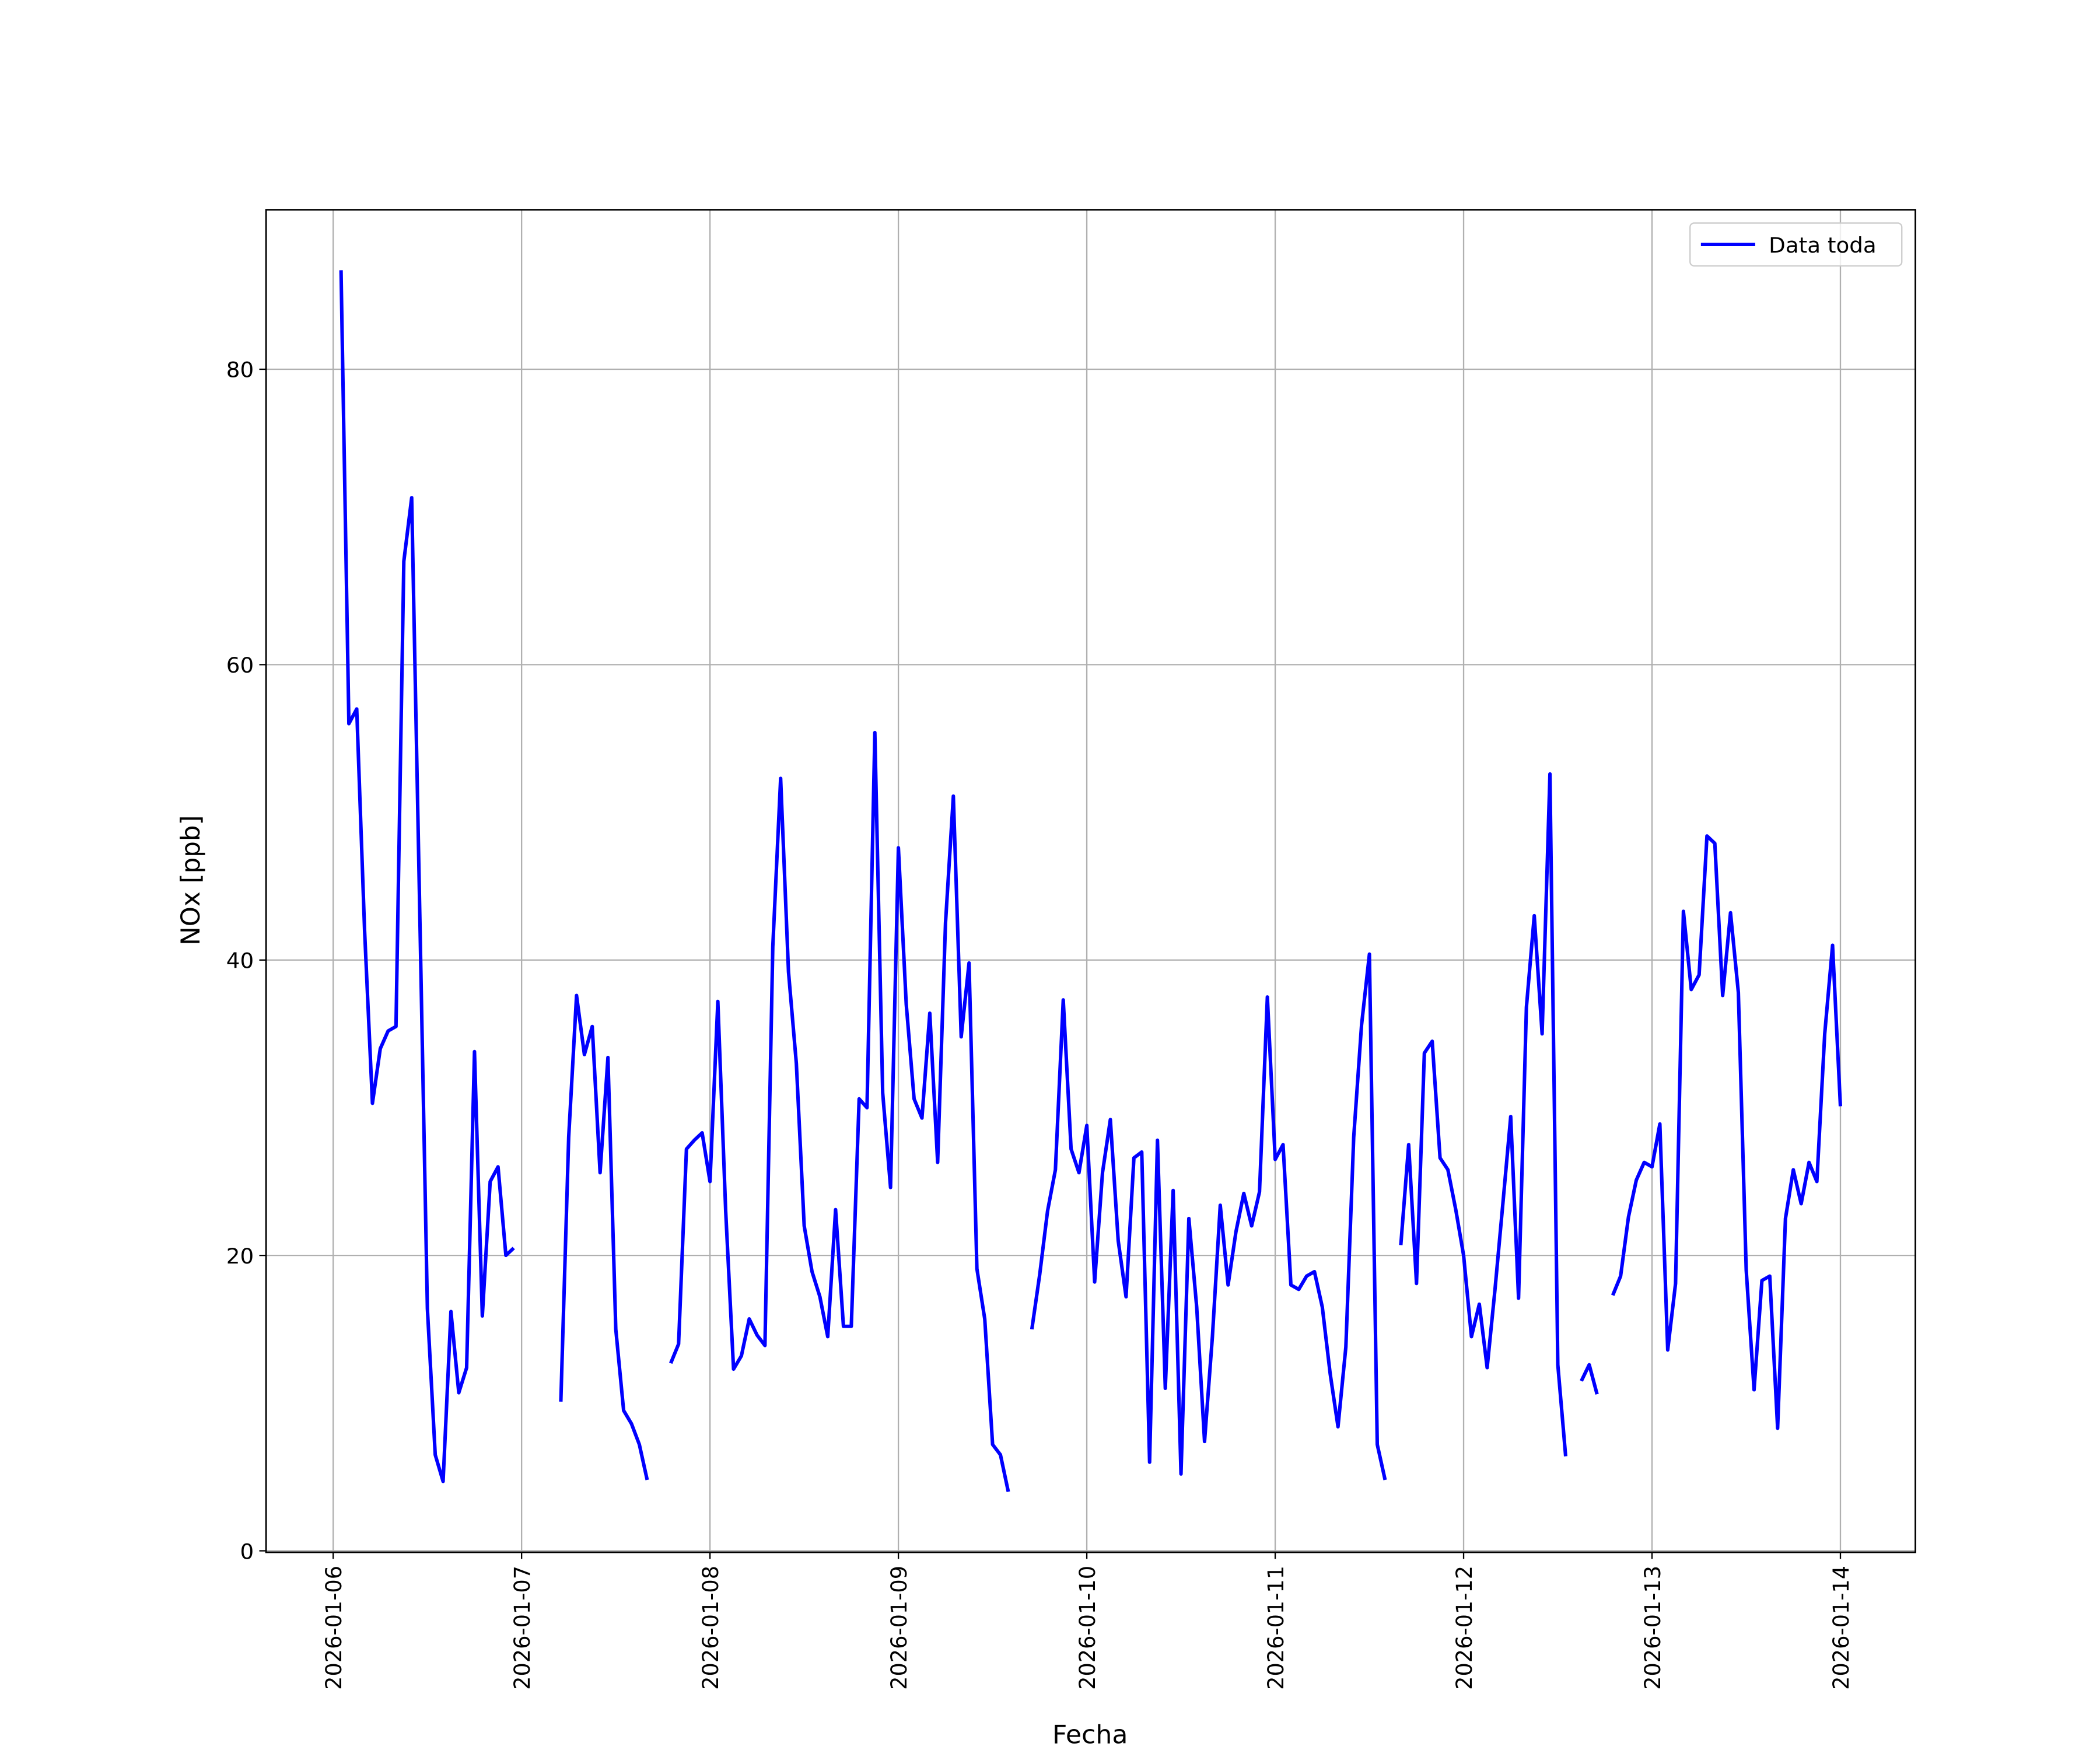 This screenshot has height=1750, width=2100. What do you see at coordinates (1652, 1628) in the screenshot?
I see `x-tick-label: 2026-01-13` at bounding box center [1652, 1628].